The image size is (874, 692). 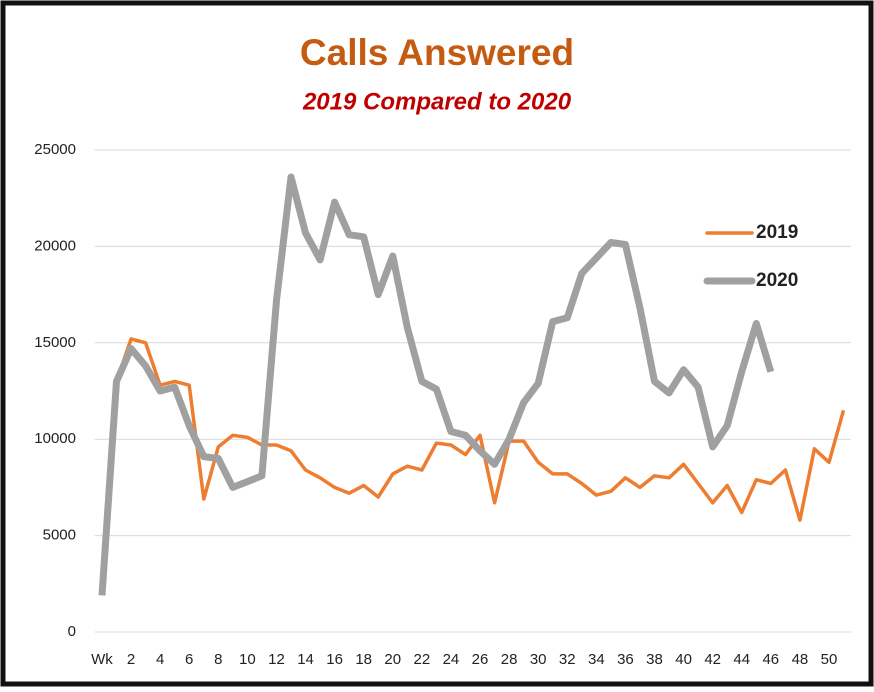 What do you see at coordinates (654, 659) in the screenshot?
I see `x-tick-label: 38` at bounding box center [654, 659].